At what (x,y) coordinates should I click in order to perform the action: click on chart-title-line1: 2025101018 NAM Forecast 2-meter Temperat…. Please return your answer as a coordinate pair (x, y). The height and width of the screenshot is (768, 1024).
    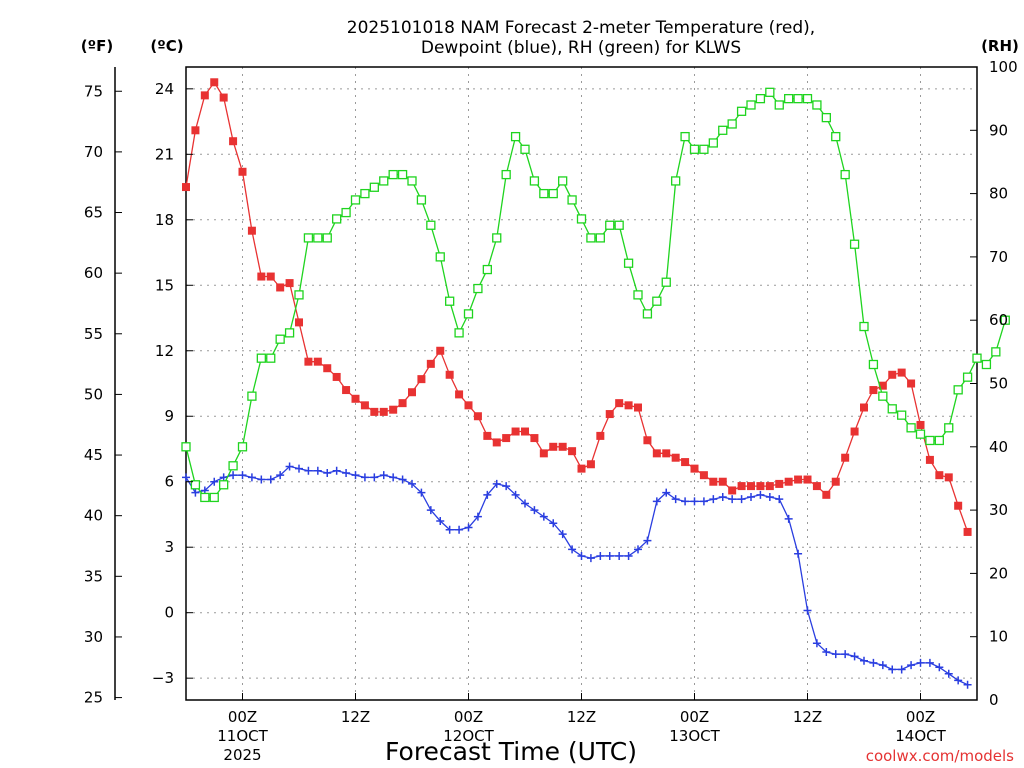
    Looking at the image, I should click on (581, 28).